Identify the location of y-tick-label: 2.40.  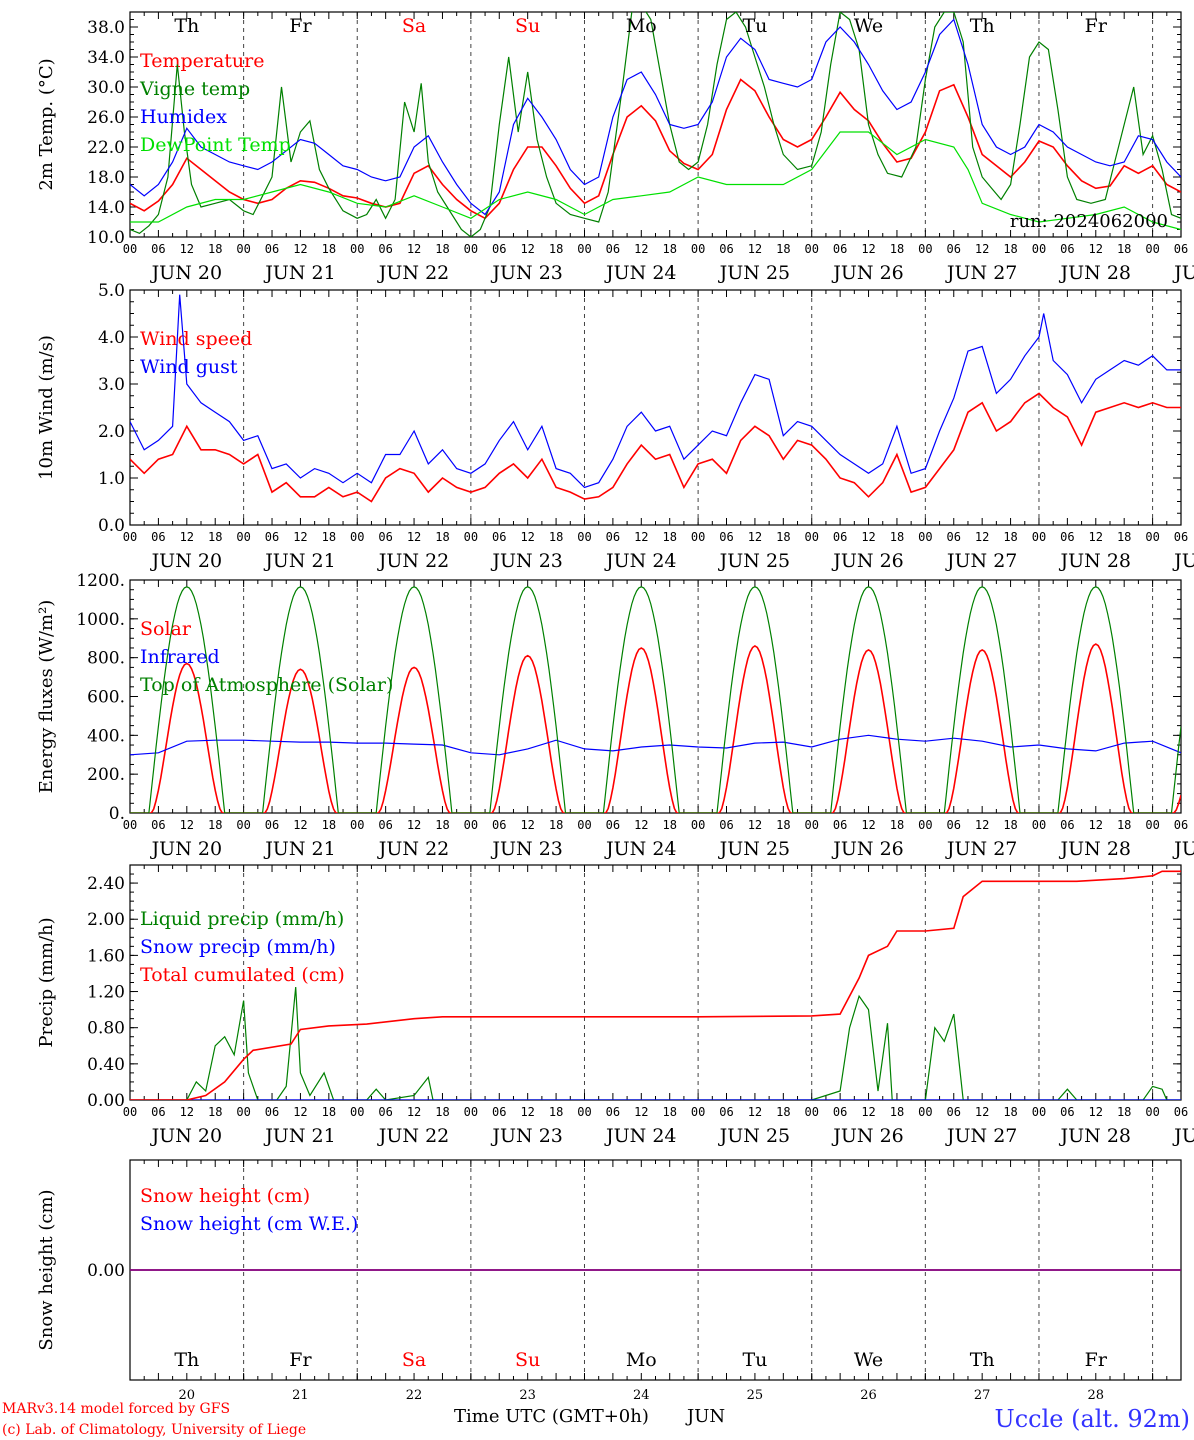
(106, 884).